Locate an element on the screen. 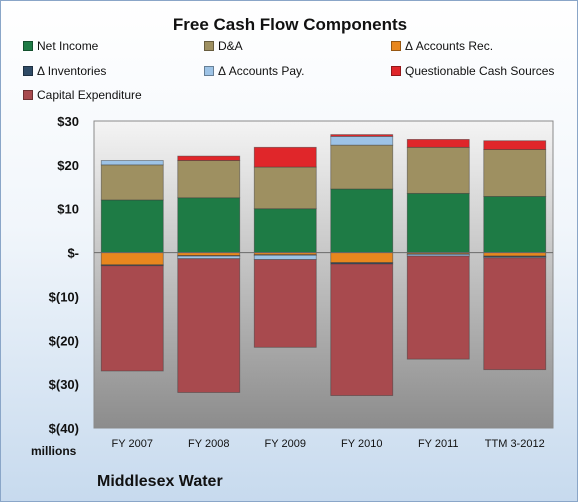 The image size is (578, 502). legend-label: Δ Accounts Pay. is located at coordinates (261, 71).